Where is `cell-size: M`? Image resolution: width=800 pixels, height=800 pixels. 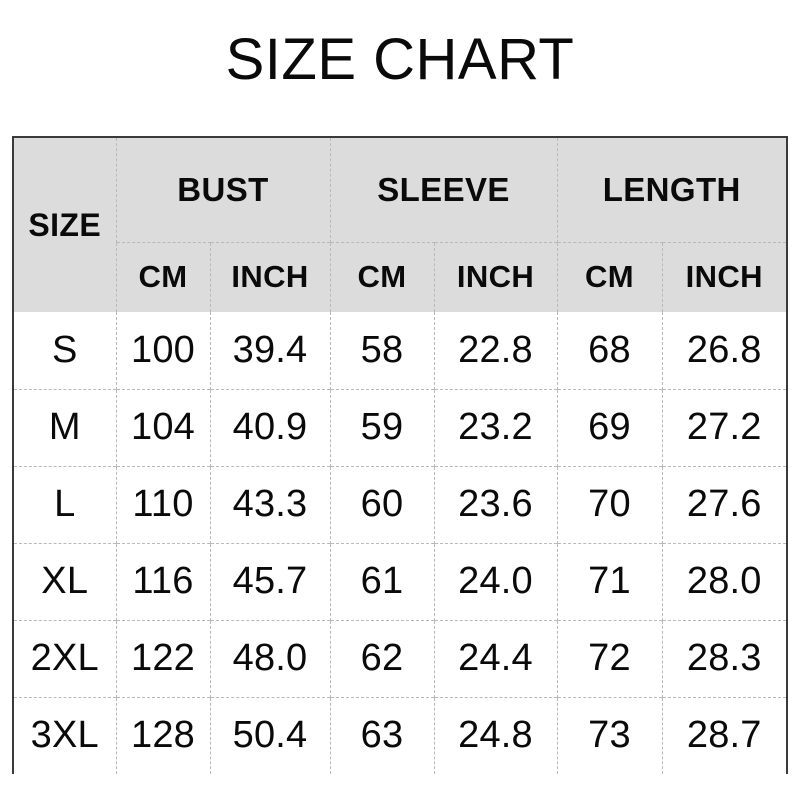
cell-size: M is located at coordinates (65, 427).